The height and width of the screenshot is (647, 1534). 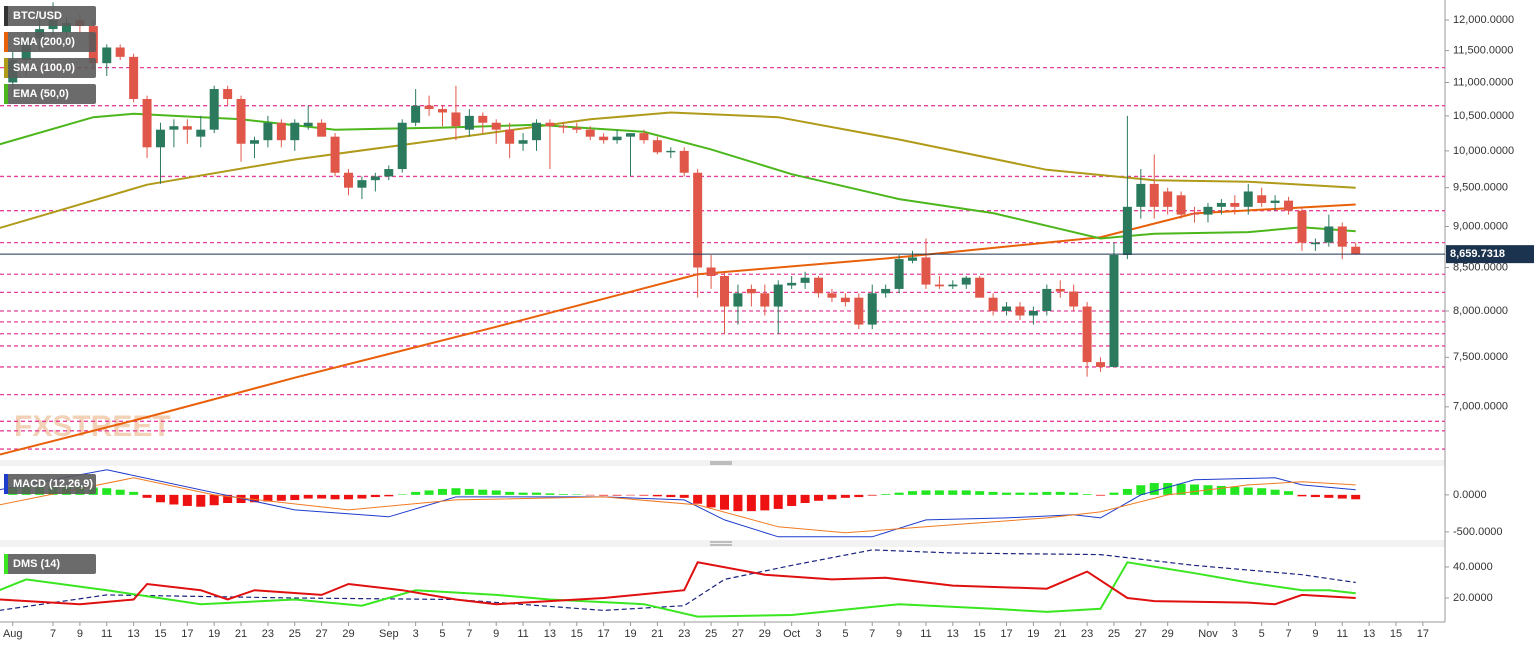 What do you see at coordinates (657, 634) in the screenshot?
I see `x-tick-label: 21` at bounding box center [657, 634].